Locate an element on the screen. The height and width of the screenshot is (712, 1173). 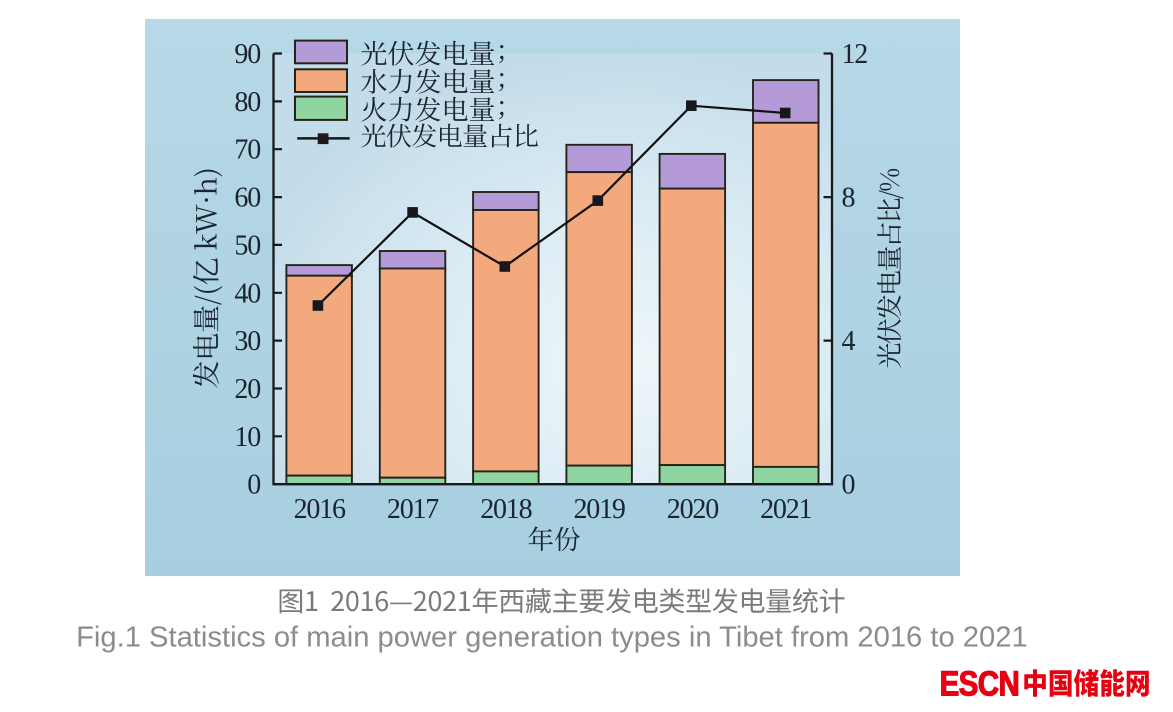
svg-text: 2020 is located at coordinates (692, 509).